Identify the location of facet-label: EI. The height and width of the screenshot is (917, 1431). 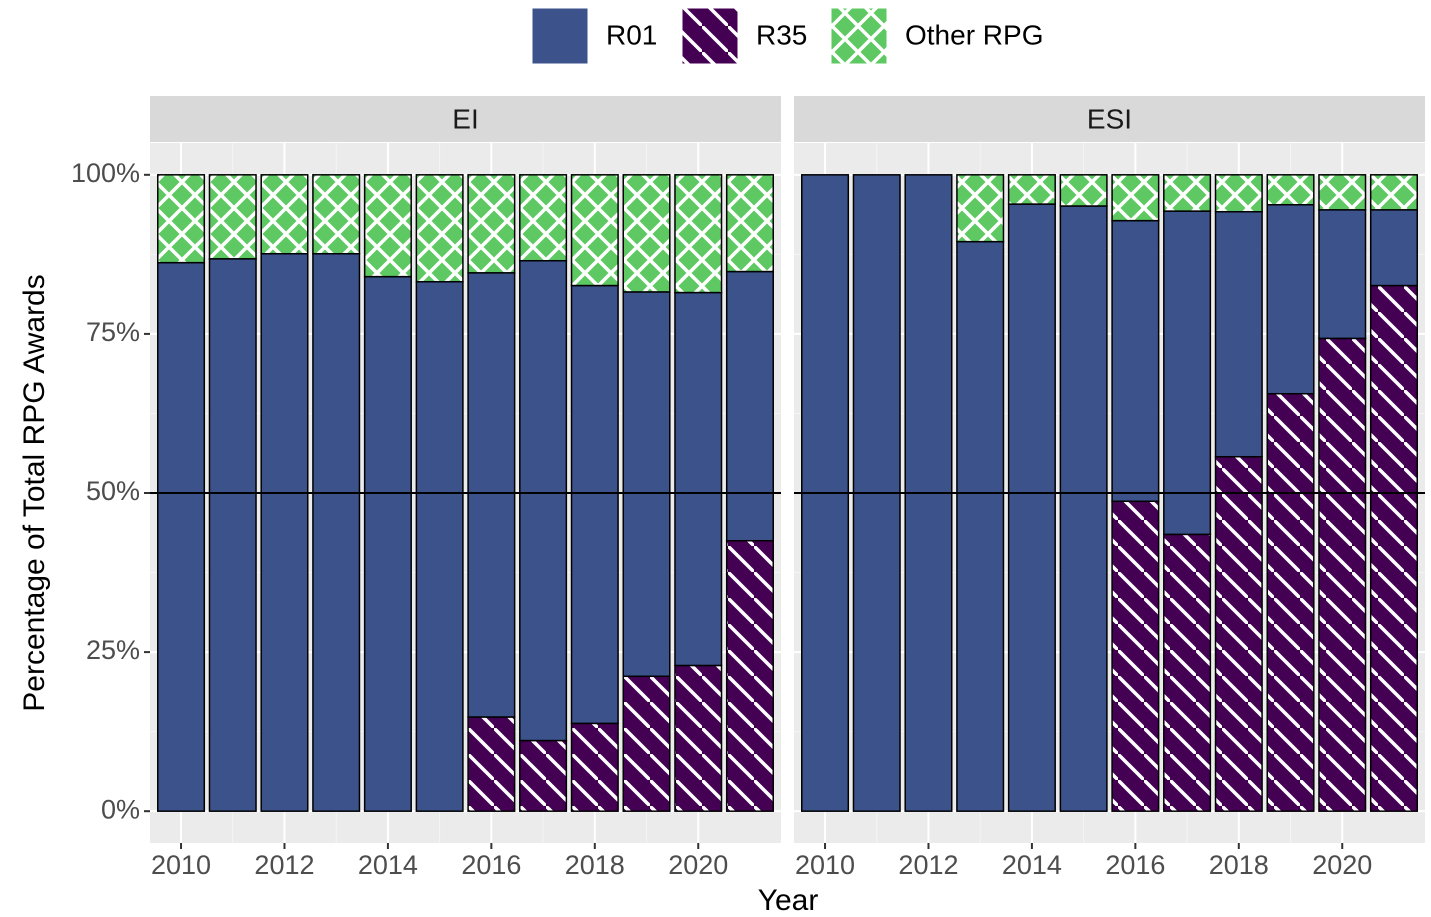
(465, 118).